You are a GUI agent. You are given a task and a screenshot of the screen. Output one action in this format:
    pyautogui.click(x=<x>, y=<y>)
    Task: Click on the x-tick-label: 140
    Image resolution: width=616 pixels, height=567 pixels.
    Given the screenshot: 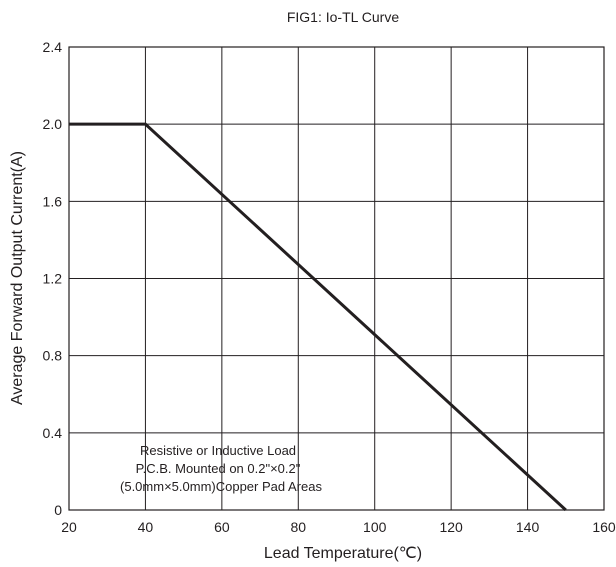 What is the action you would take?
    pyautogui.click(x=528, y=527)
    